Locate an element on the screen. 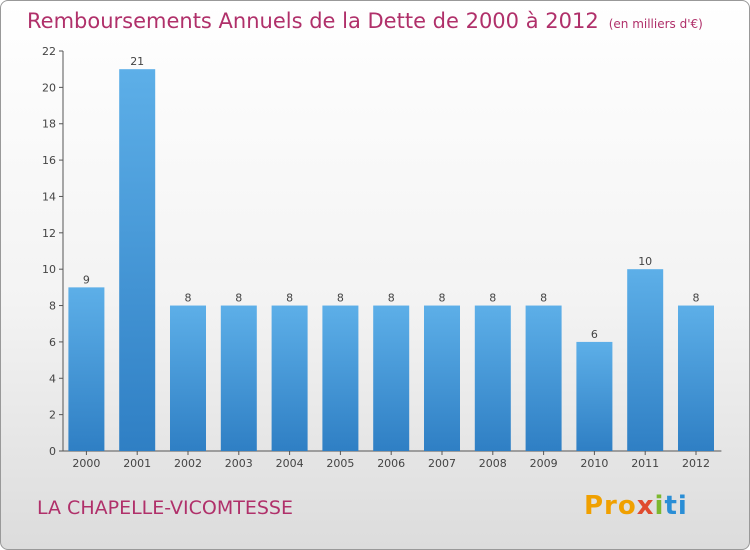 This screenshot has height=550, width=750. value-label-2007: 8 is located at coordinates (442, 298).